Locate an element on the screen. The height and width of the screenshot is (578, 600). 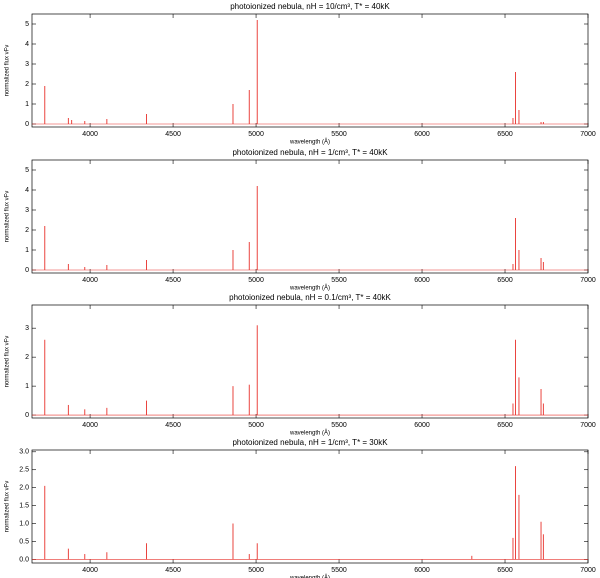
y-tick-label: 3.0 is located at coordinates (24, 452).